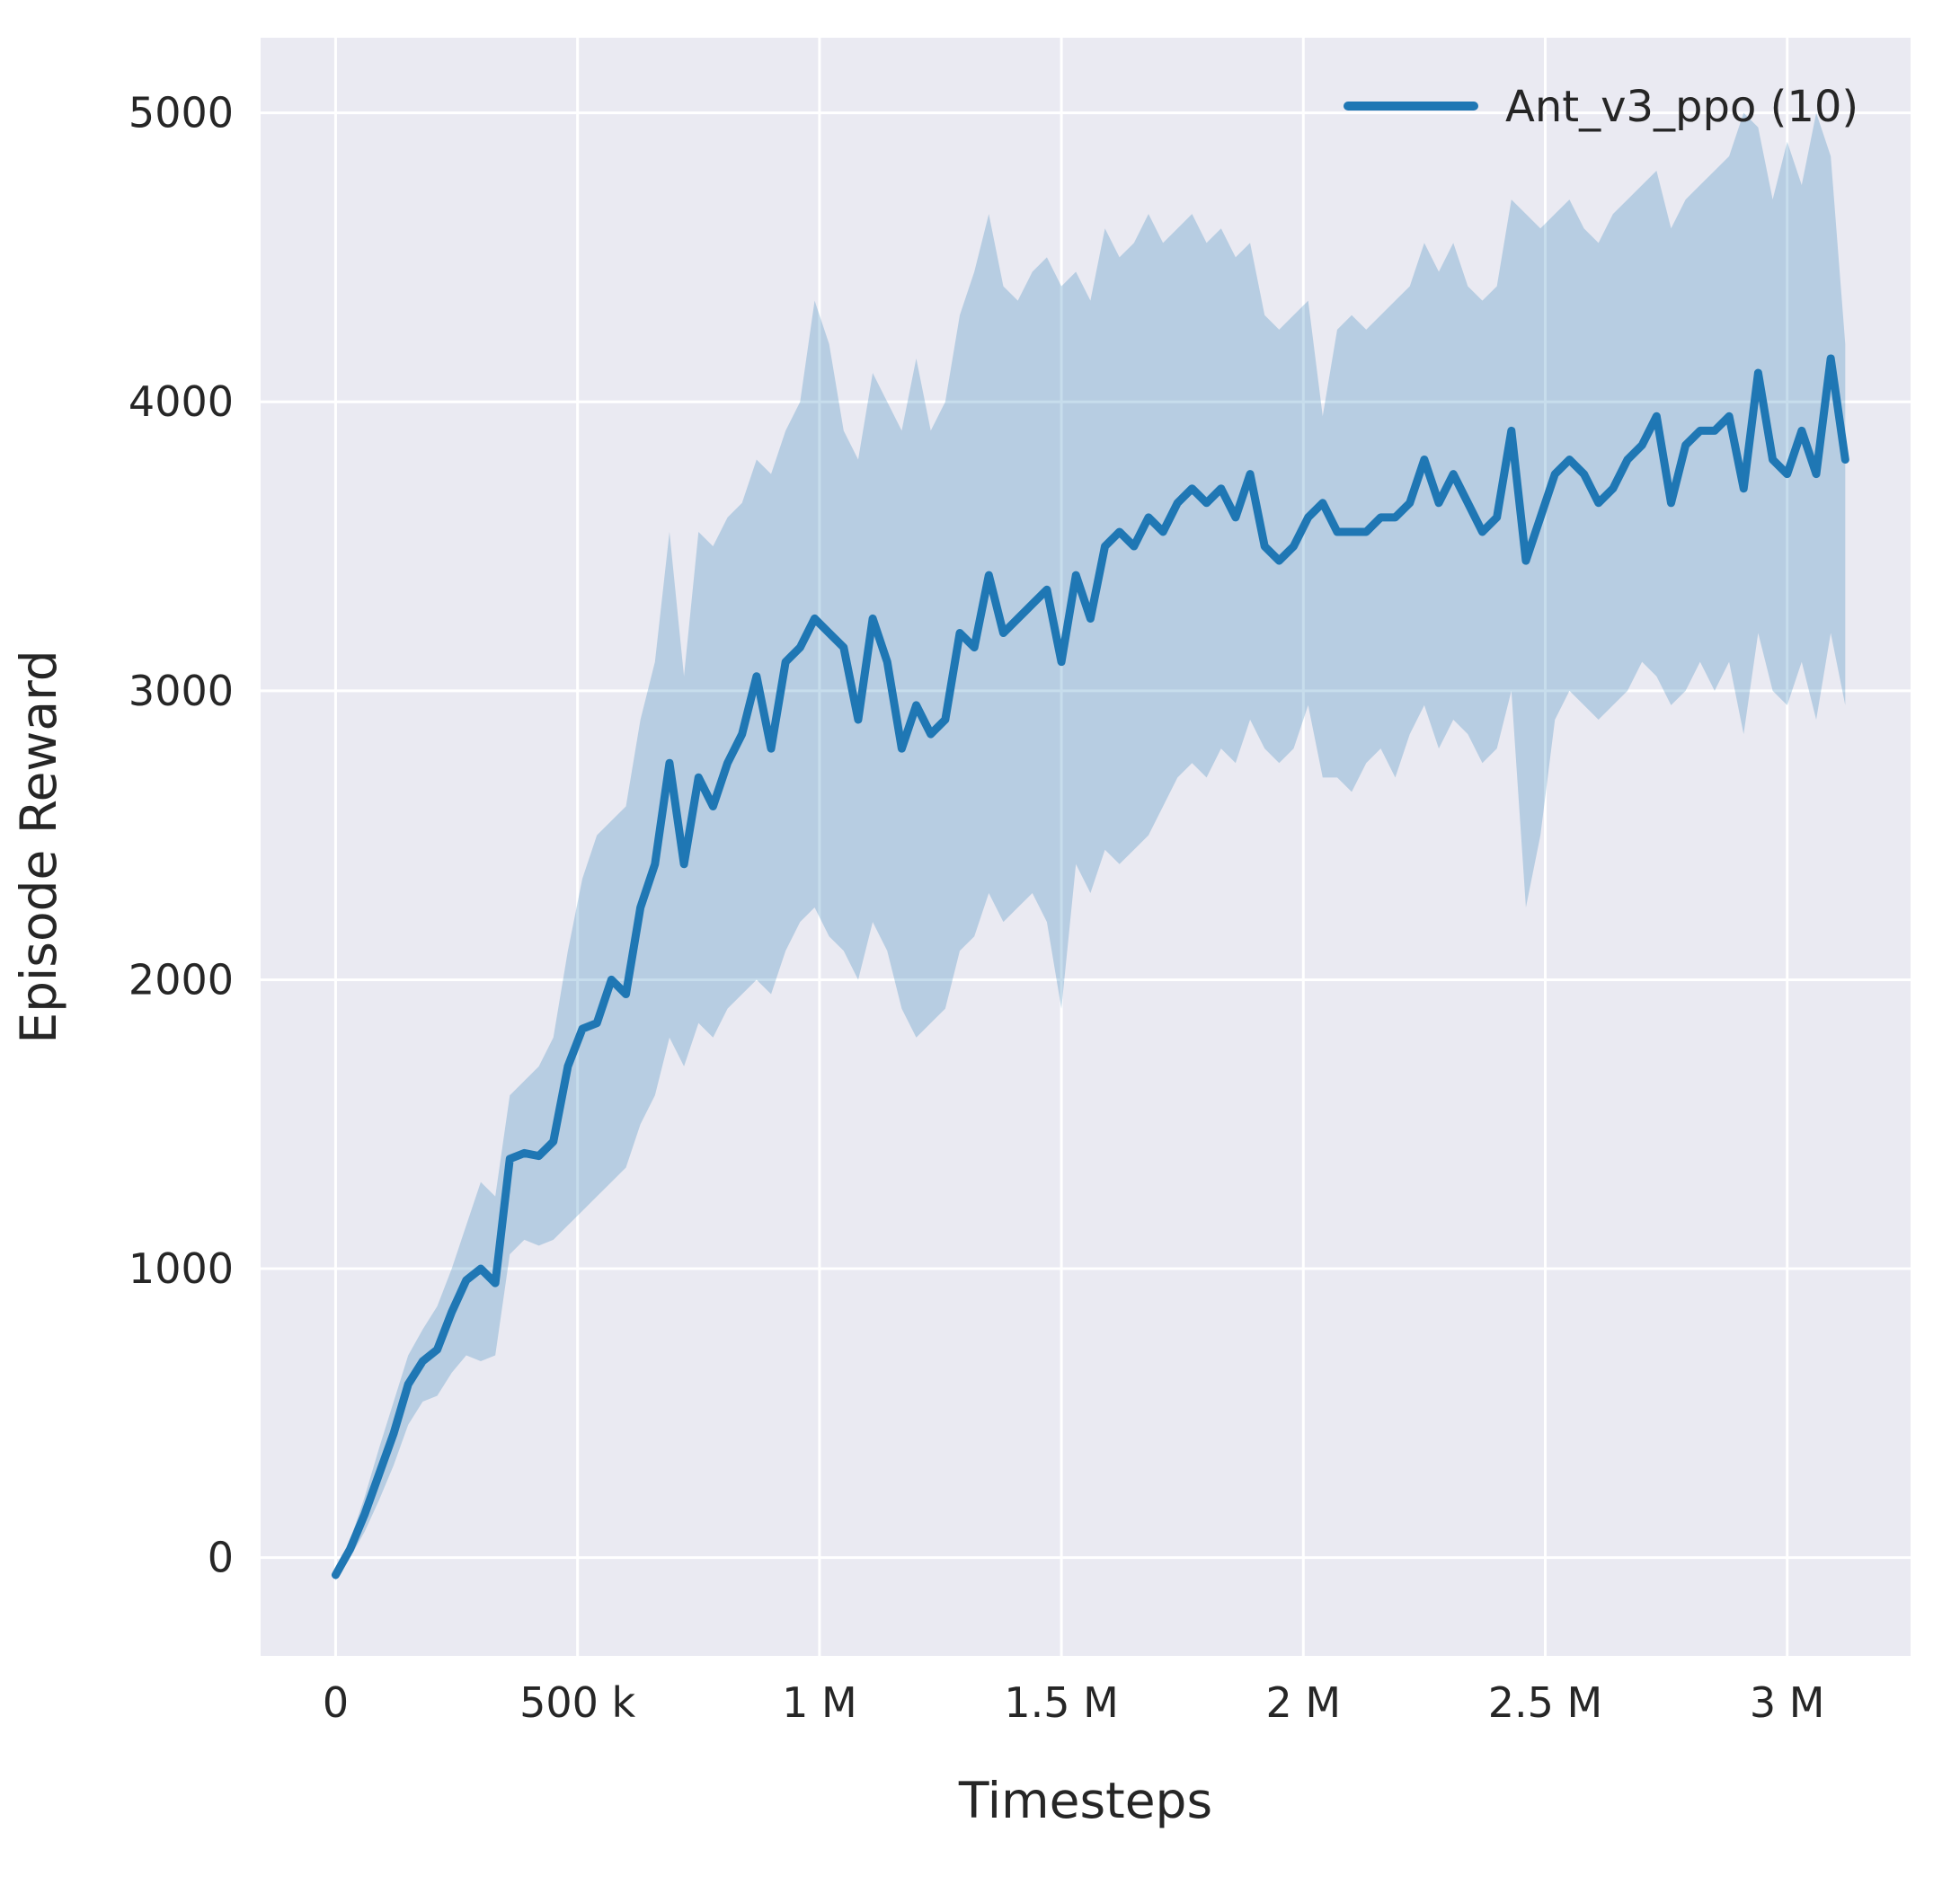  What do you see at coordinates (820, 1702) in the screenshot?
I see `x-tick-label: 1 M` at bounding box center [820, 1702].